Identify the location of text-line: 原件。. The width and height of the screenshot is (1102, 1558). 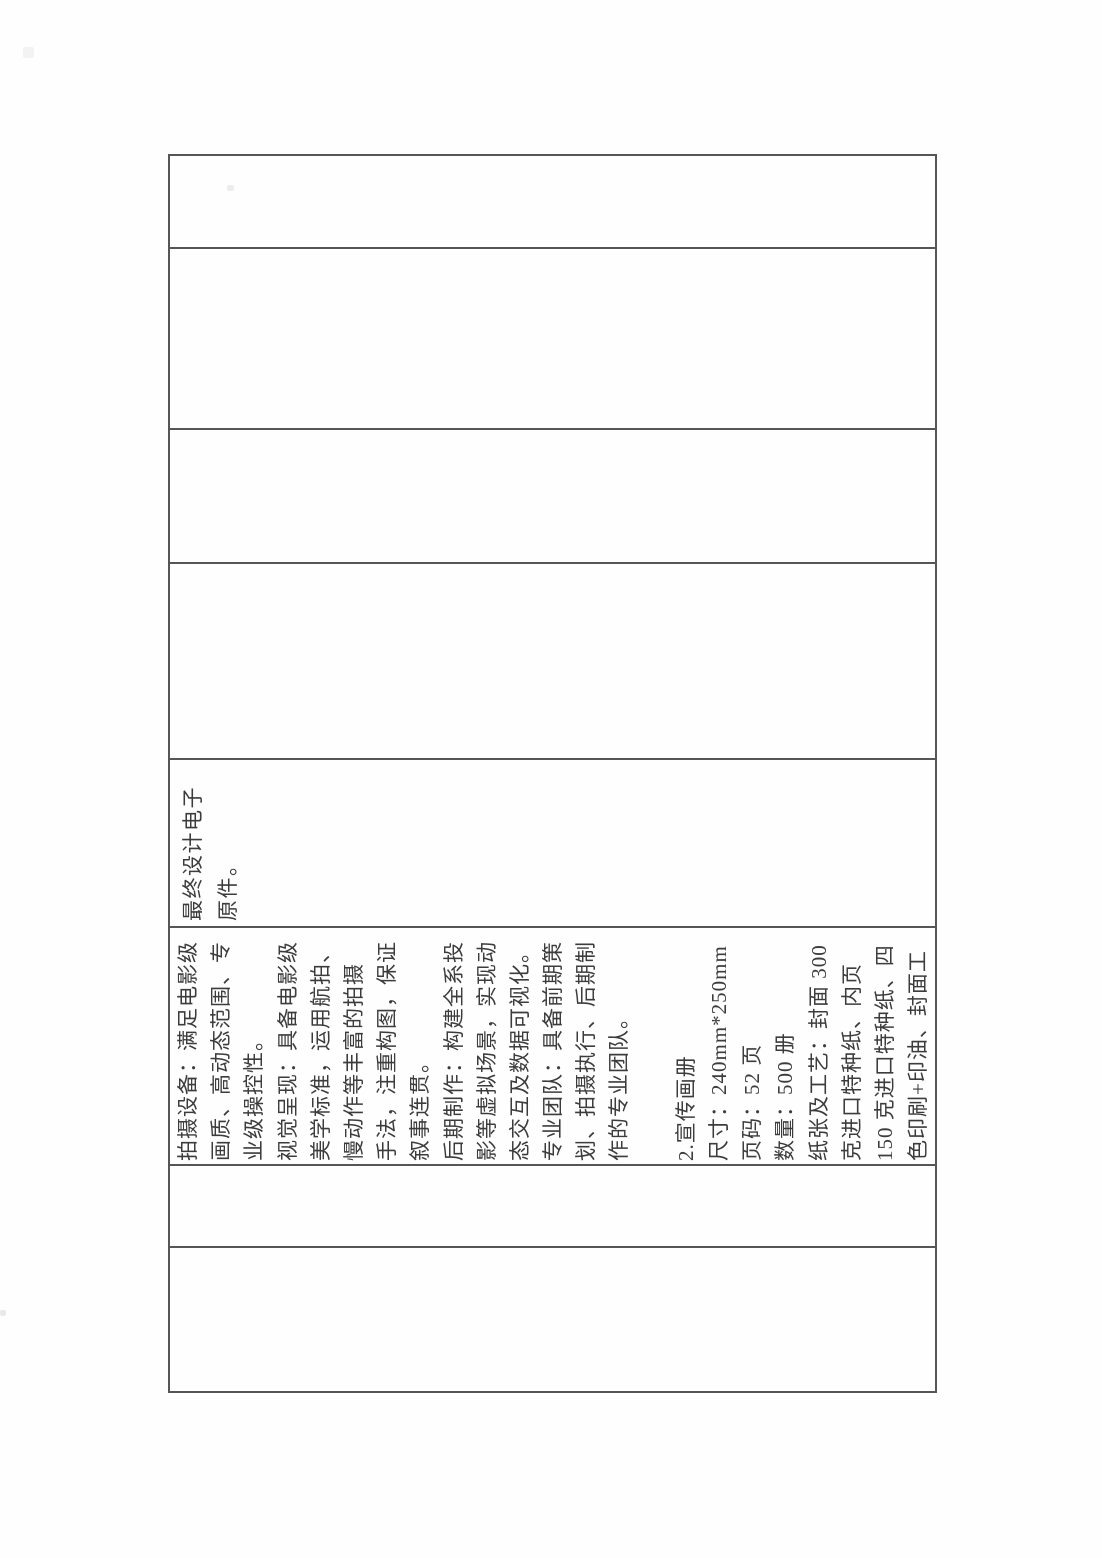
(228, 887).